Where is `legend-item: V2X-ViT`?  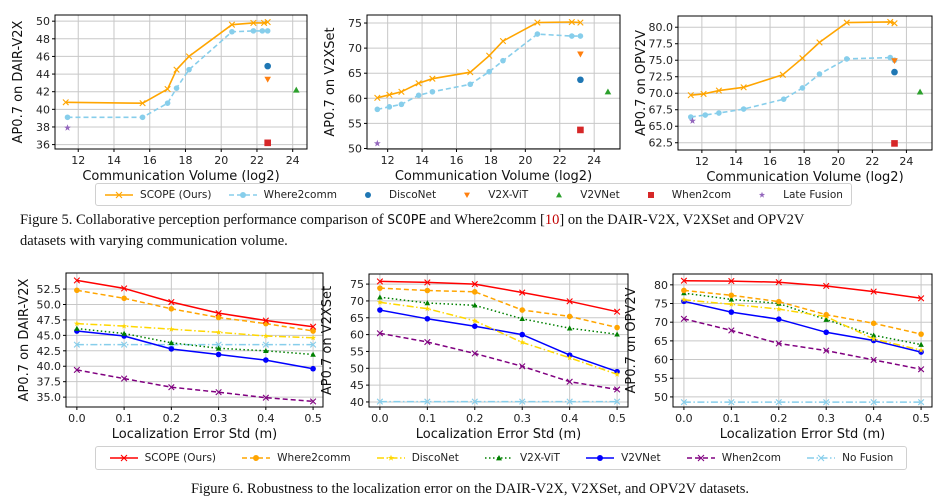
legend-item: V2X-ViT is located at coordinates (522, 458).